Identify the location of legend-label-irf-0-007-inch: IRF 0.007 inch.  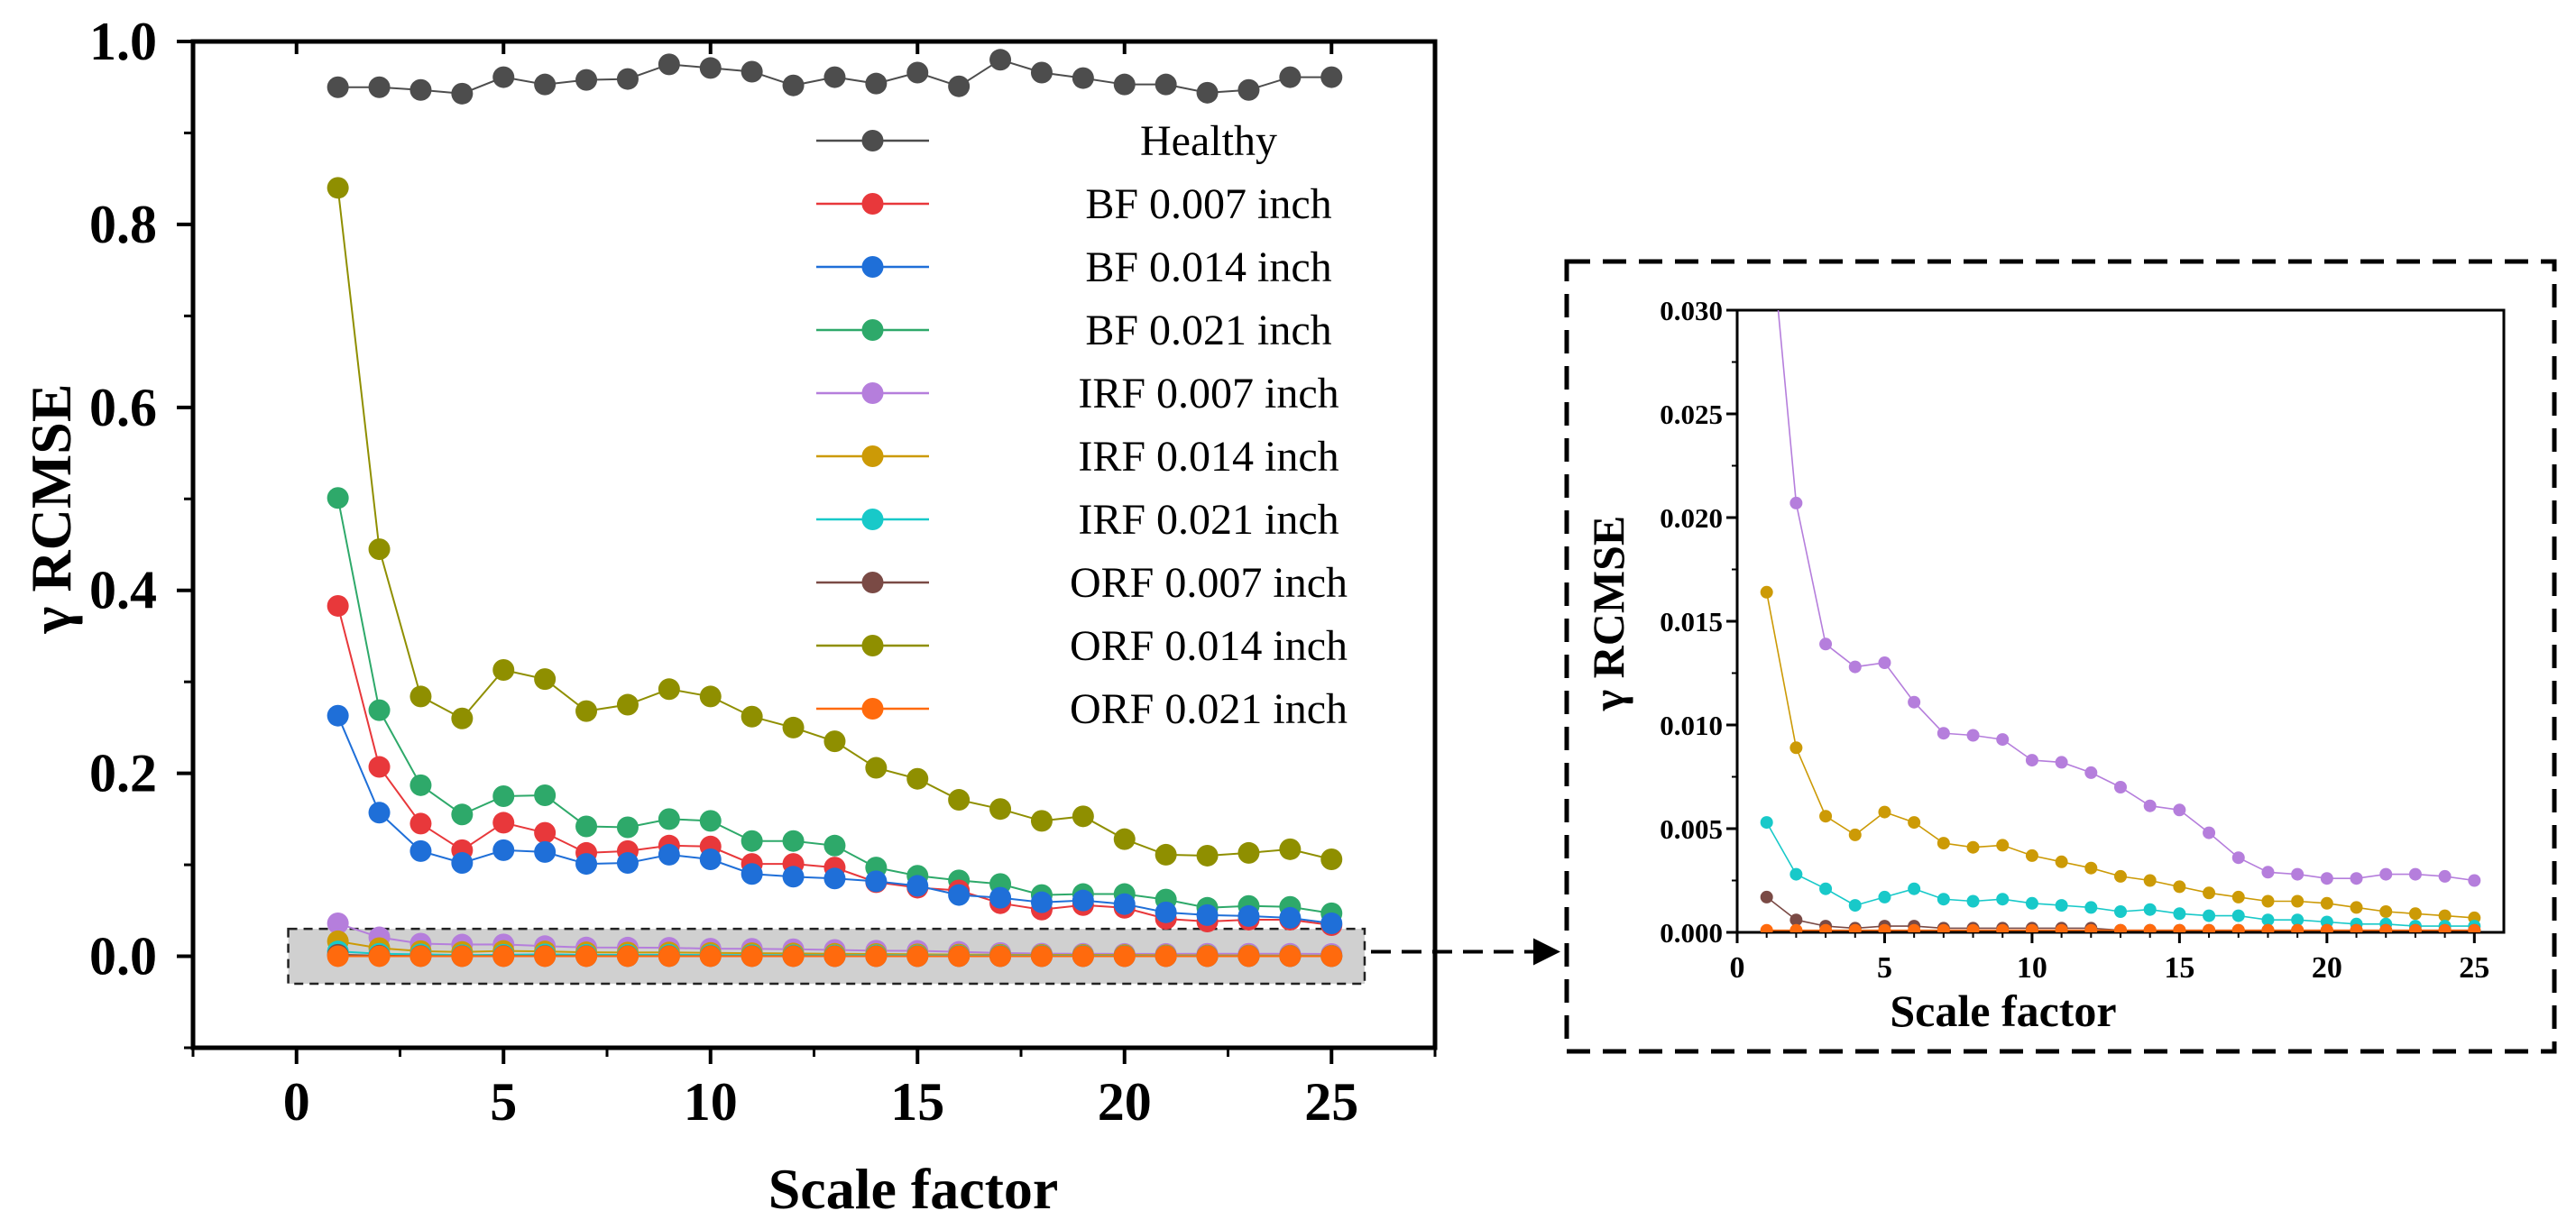
(1208, 393).